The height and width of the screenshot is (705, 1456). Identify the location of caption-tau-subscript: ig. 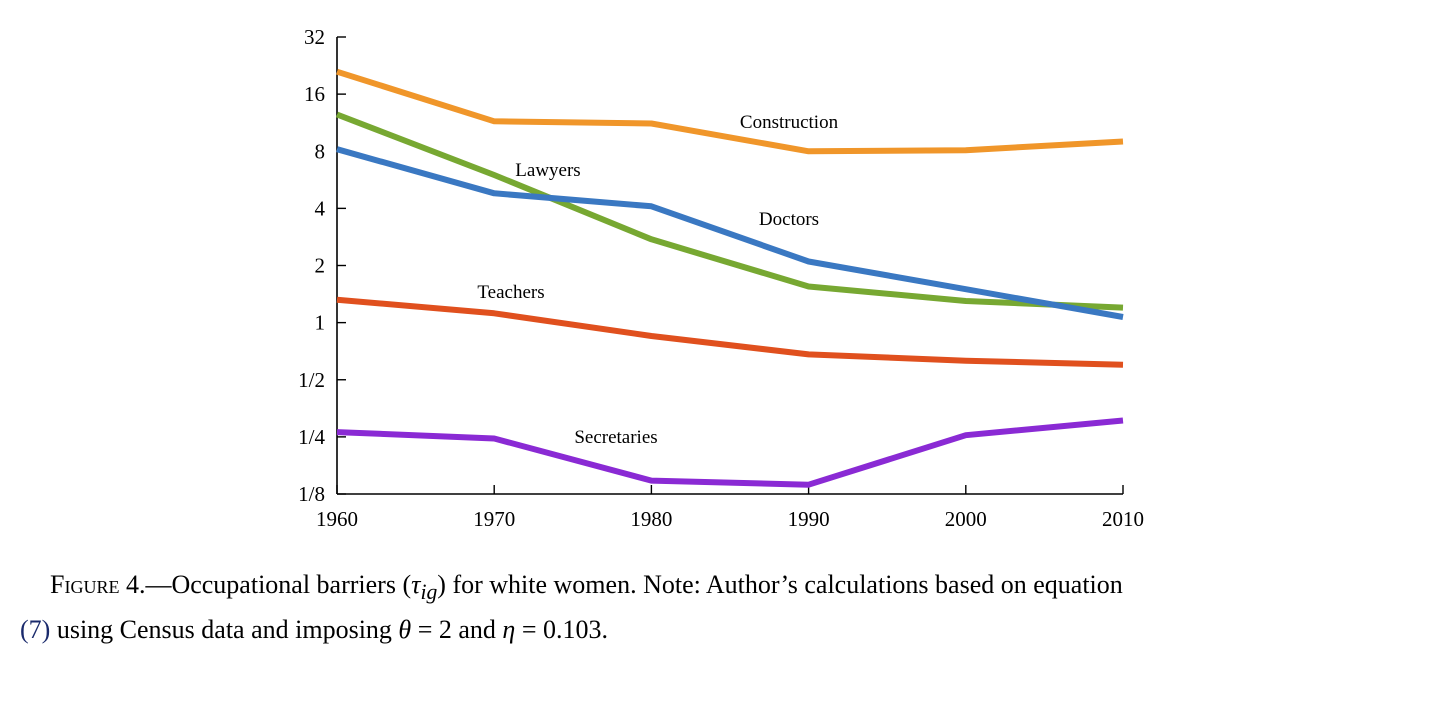
(429, 592).